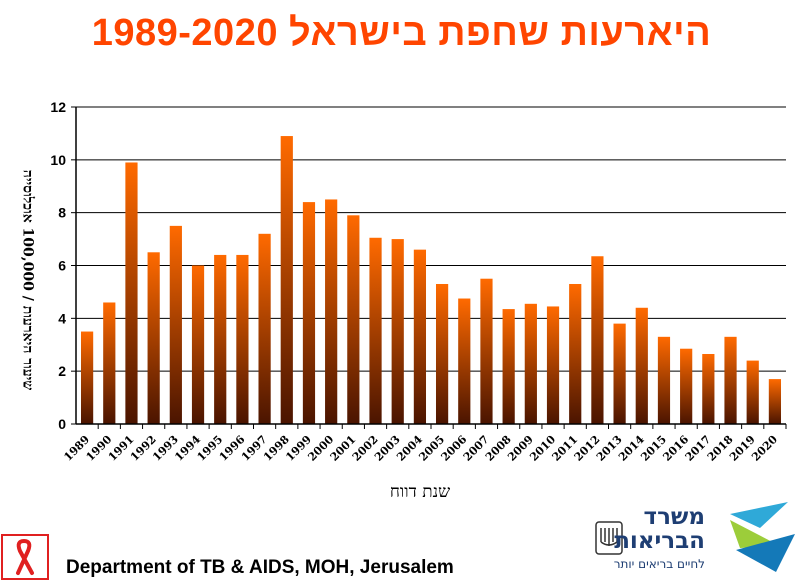 This screenshot has width=803, height=584. Describe the element at coordinates (619, 373) in the screenshot. I see `bar-2013` at that location.